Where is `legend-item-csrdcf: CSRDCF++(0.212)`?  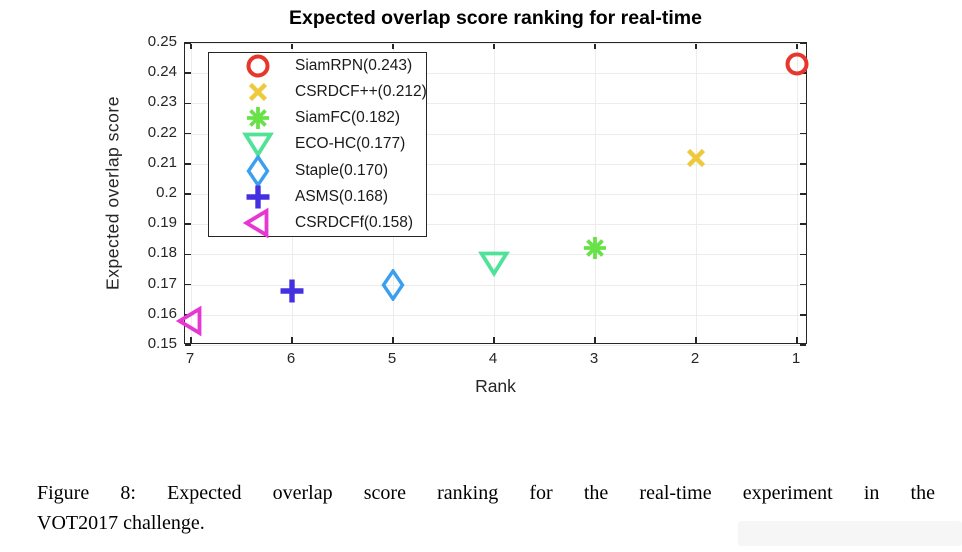
legend-item-csrdcf: CSRDCF++(0.212) is located at coordinates (318, 92).